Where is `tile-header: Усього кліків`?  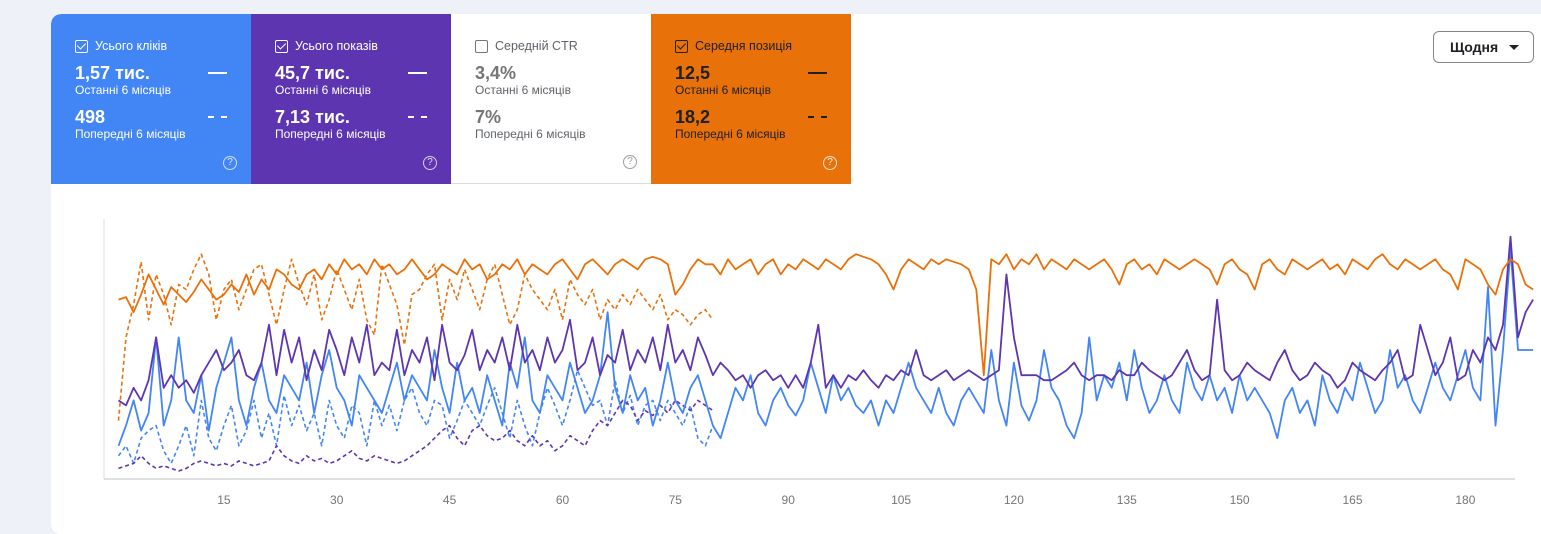 tile-header: Усього кліків is located at coordinates (163, 46).